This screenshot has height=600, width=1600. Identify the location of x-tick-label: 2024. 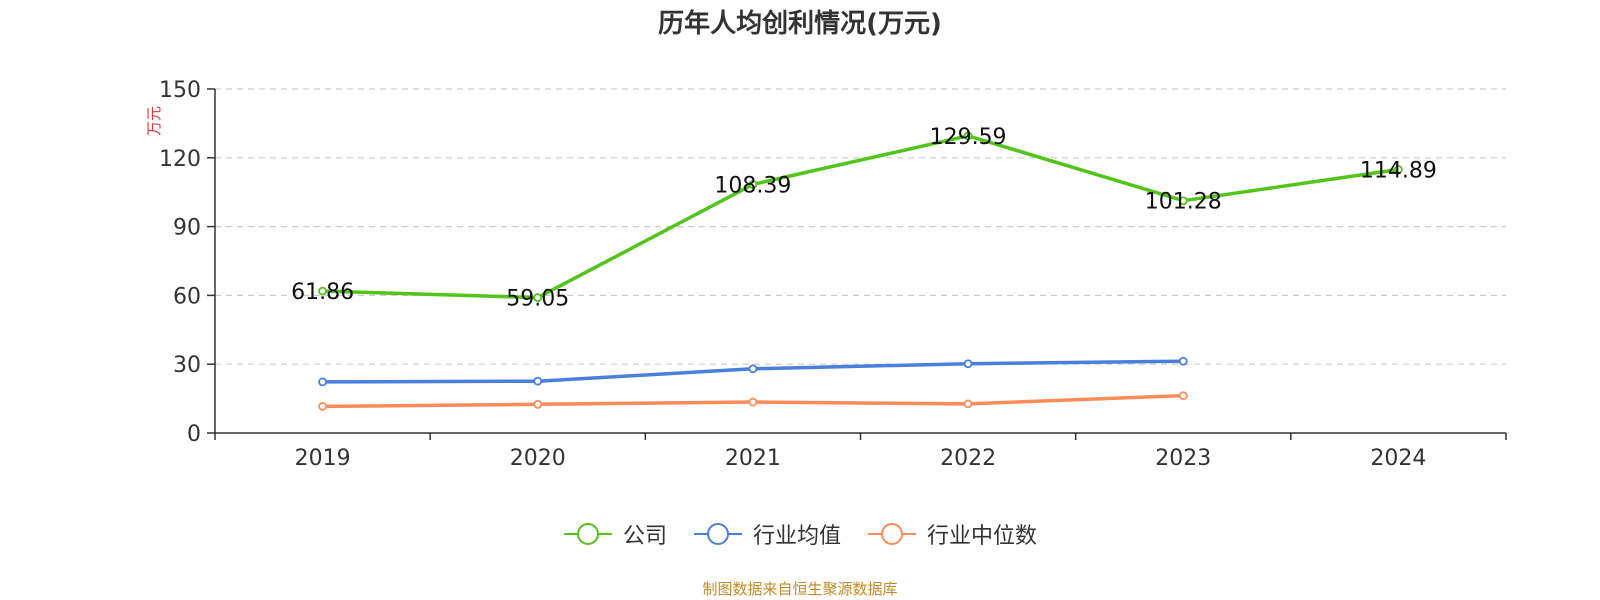
(1398, 458).